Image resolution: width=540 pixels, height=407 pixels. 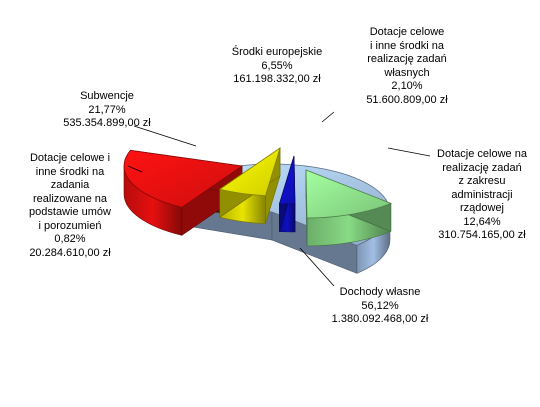 I want to click on label-wlasne-line: własnych, so click(x=407, y=72).